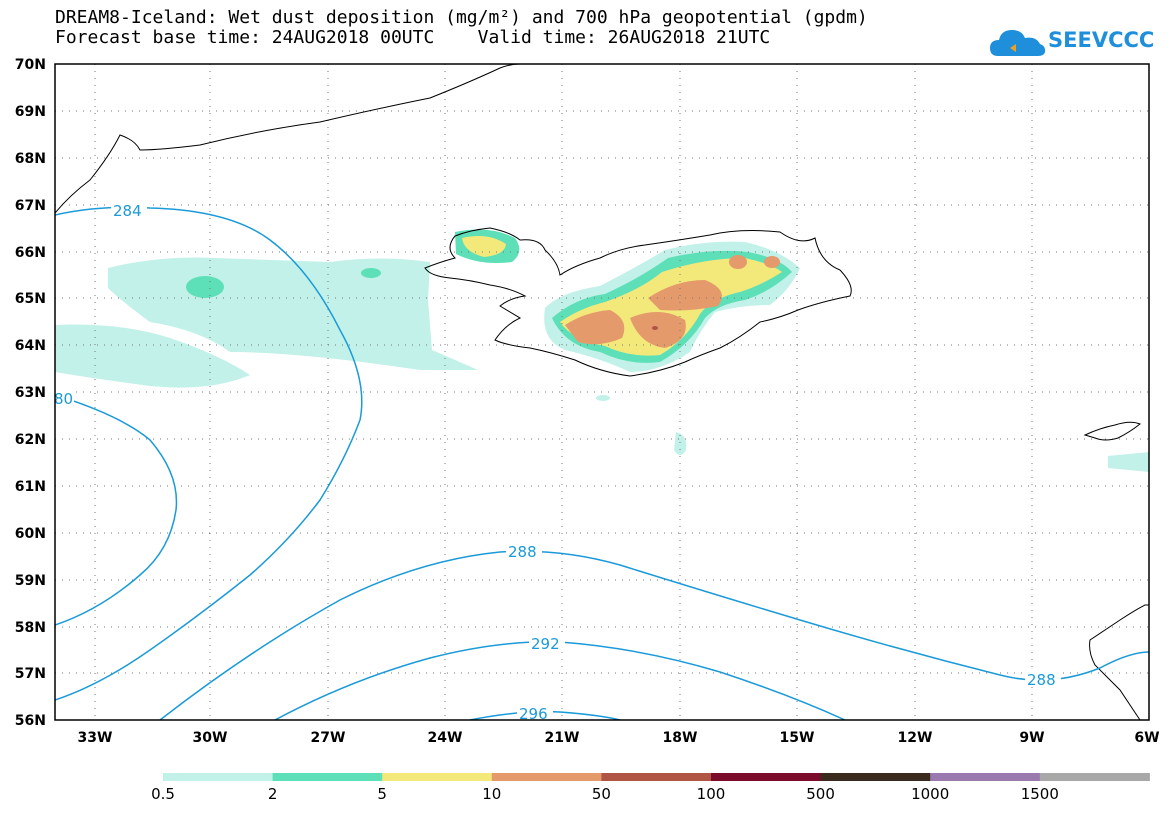  I want to click on lat-label: 69N, so click(30, 112).